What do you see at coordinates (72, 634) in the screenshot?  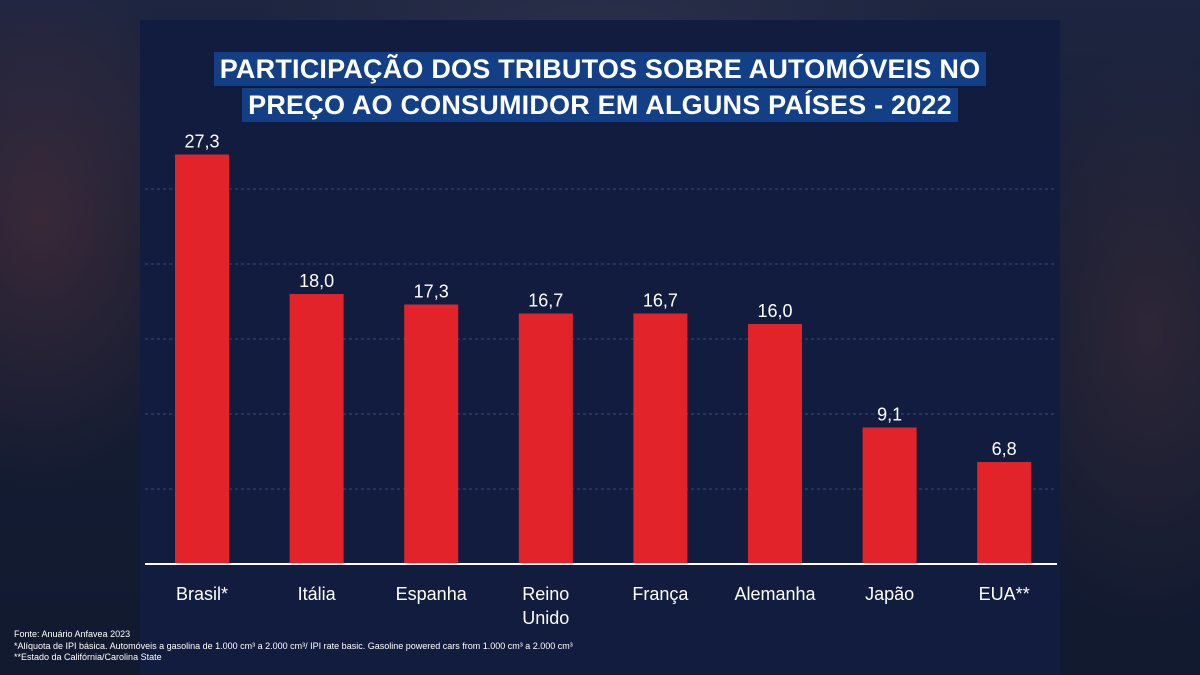 I see `footnote-source: Fonte: Anuário Anfavea 2023` at bounding box center [72, 634].